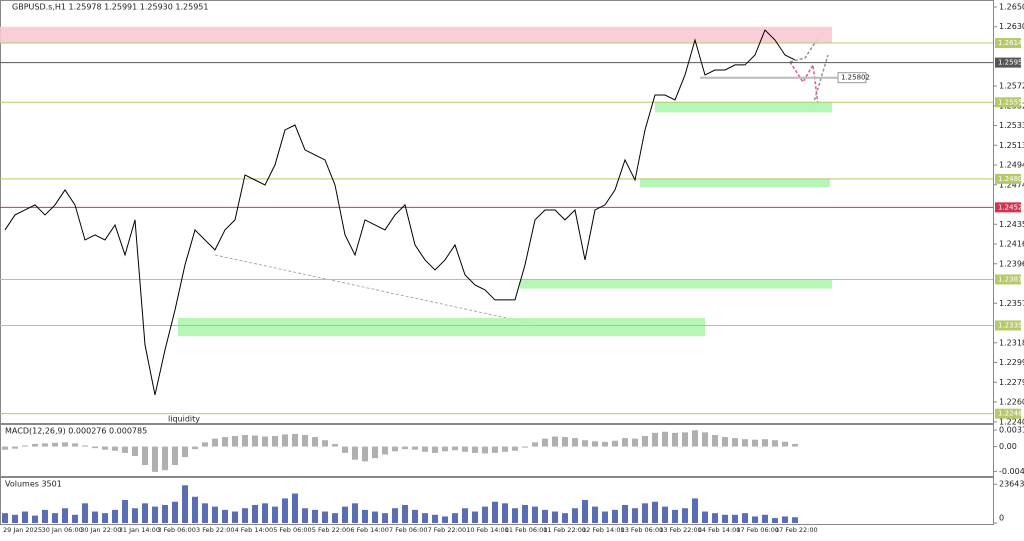  Describe the element at coordinates (1001, 518) in the screenshot. I see `volume-tick-label: 0` at that location.